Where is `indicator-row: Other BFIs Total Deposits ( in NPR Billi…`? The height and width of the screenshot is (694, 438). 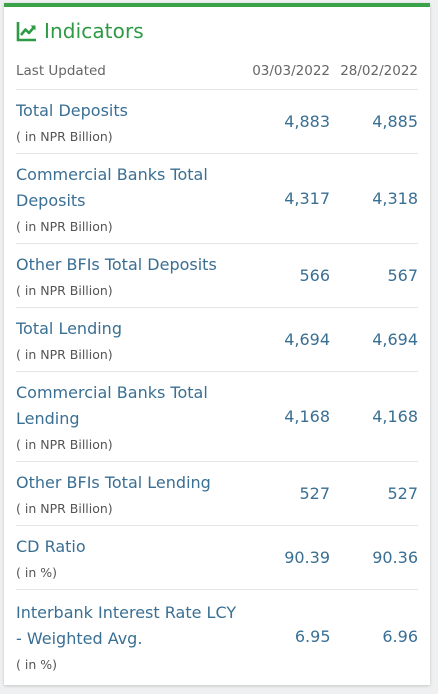
indicator-row: Other BFIs Total Deposits ( in NPR Billi… is located at coordinates (217, 276).